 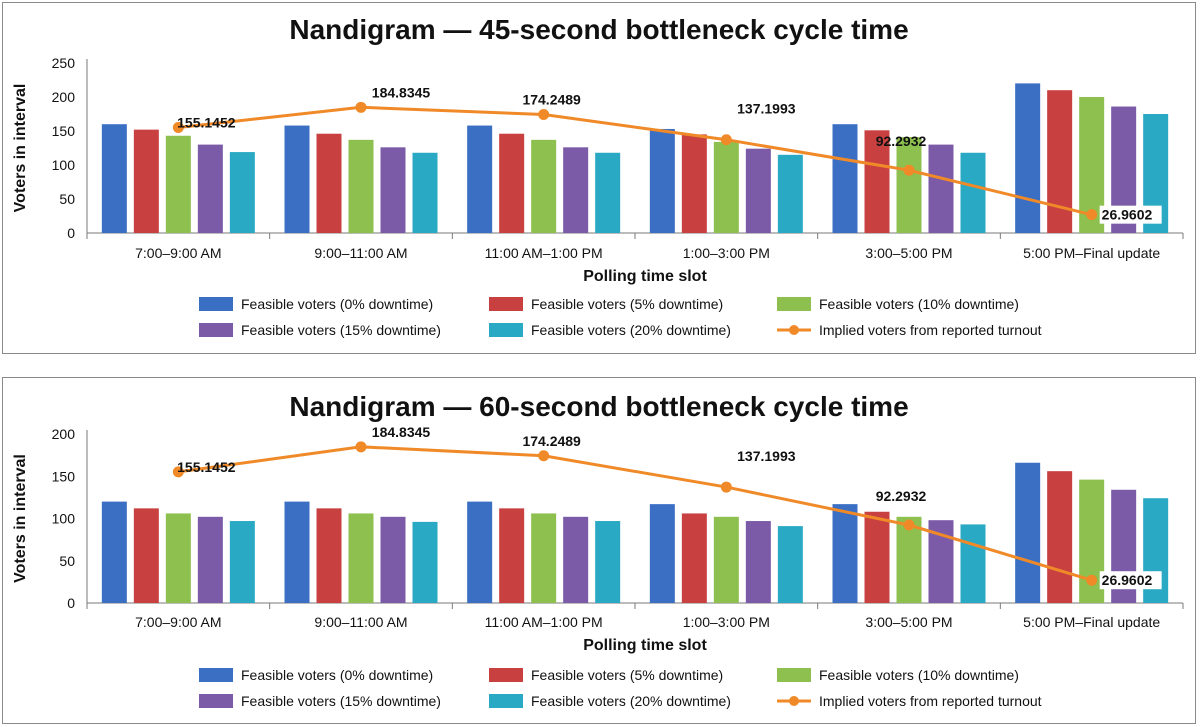 I want to click on y-tick-label: 100, so click(x=64, y=165).